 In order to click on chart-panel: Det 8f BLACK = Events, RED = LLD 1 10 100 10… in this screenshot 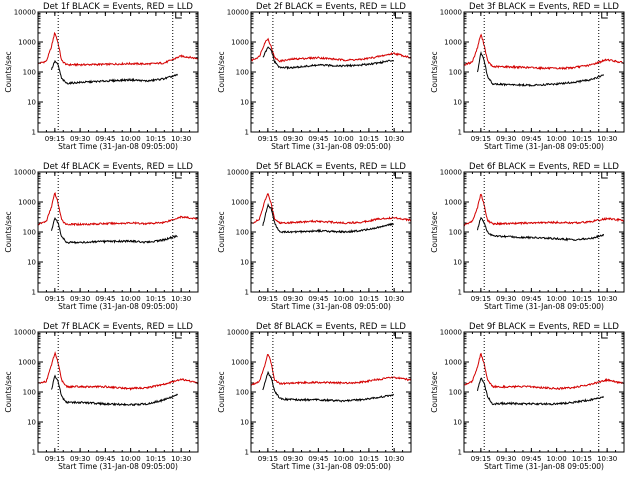, I will do `click(314, 396)`.